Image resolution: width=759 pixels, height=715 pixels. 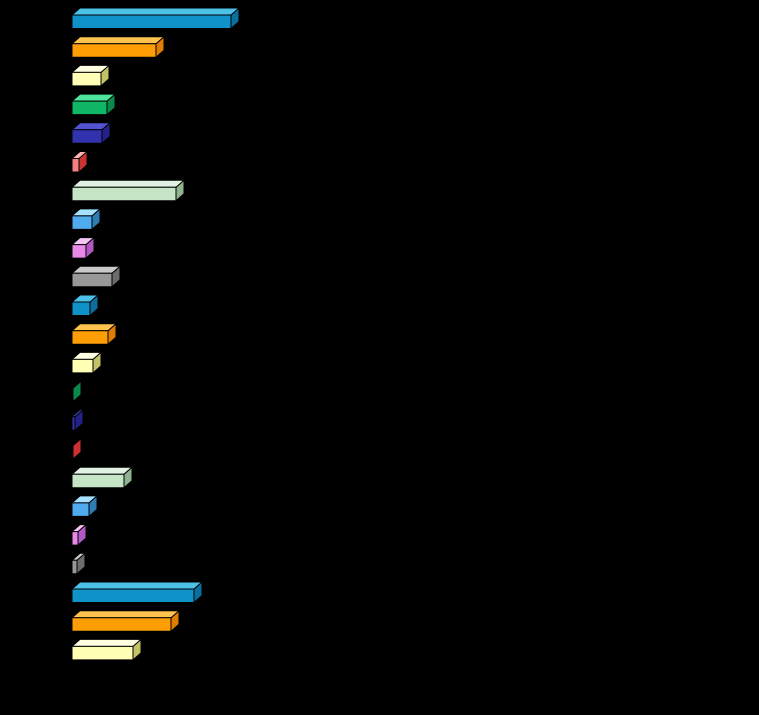 I want to click on bar-row-12-orange, so click(x=94, y=334).